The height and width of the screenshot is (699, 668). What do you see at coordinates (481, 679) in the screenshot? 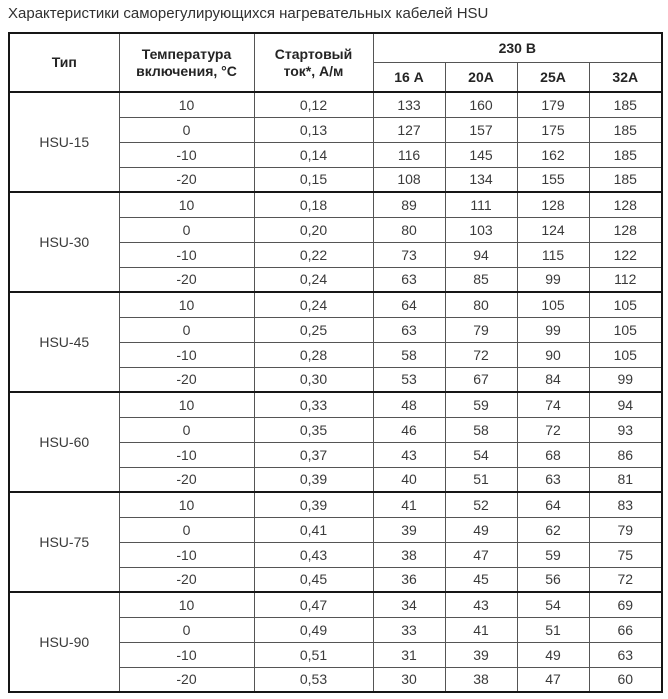
I see `value-20a-cell: 38` at bounding box center [481, 679].